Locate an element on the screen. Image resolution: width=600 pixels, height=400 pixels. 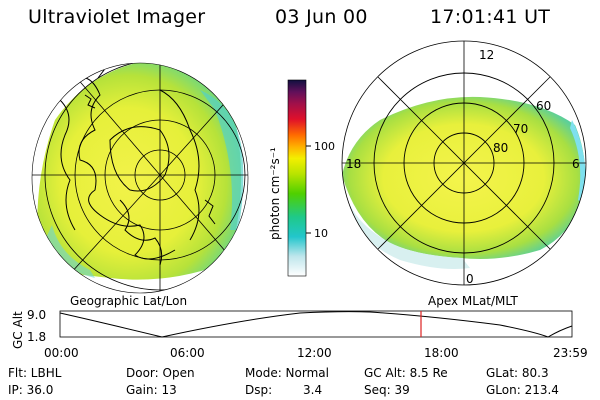
date-label: 03 Jun 00 is located at coordinates (321, 17).